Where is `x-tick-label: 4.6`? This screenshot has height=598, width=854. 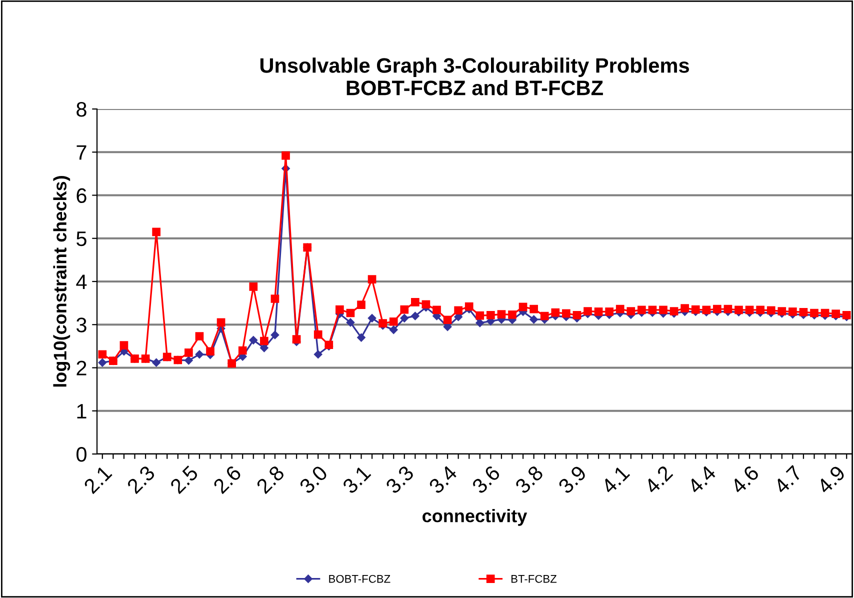
x-tick-label: 4.6 is located at coordinates (745, 479).